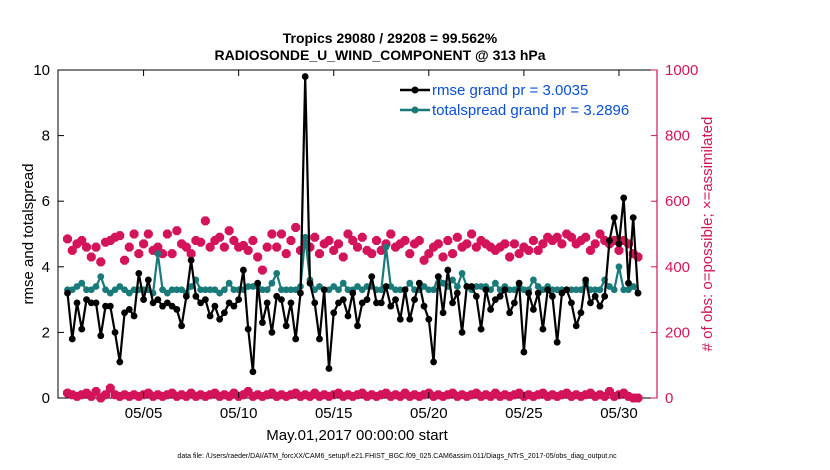 Image resolution: width=830 pixels, height=470 pixels. Describe the element at coordinates (48, 234) in the screenshot. I see `y-axis-left: 0 2 4 6 8 10` at that location.